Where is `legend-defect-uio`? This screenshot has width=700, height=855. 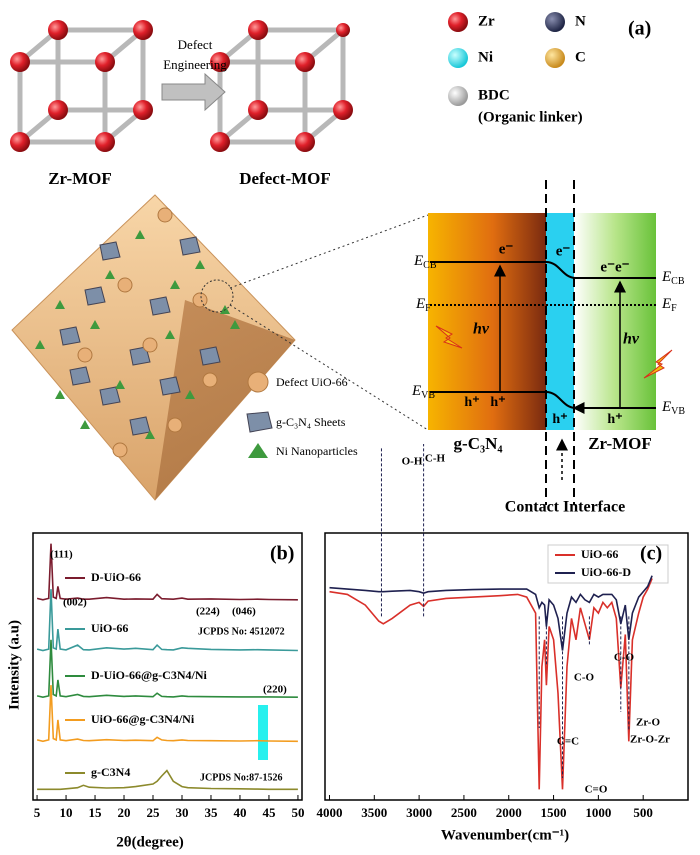
legend-defect-uio is located at coordinates (258, 382).